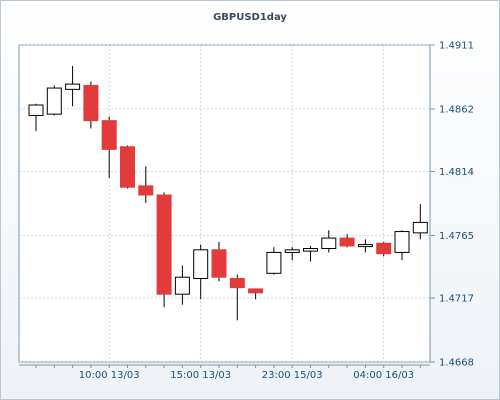 Image resolution: width=500 pixels, height=400 pixels. Describe the element at coordinates (456, 363) in the screenshot. I see `y-tick-label: 1.4668` at that location.